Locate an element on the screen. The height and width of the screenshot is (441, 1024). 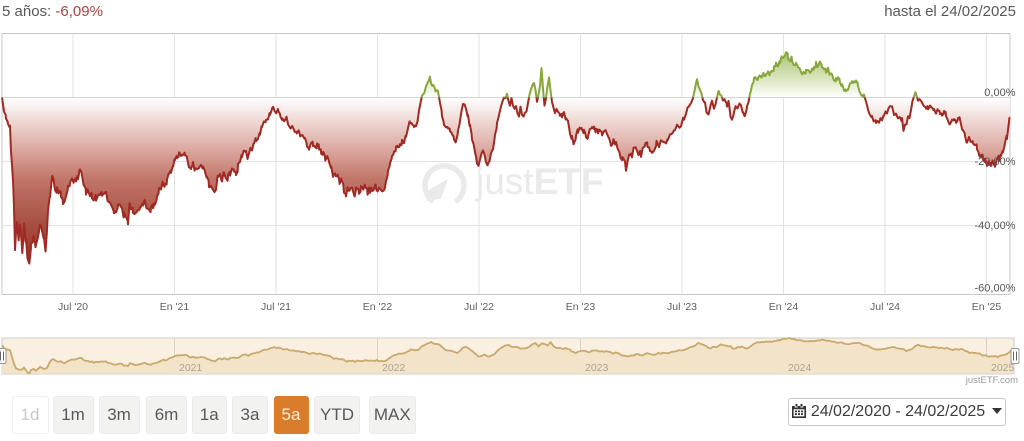
svg-text: Jul '22 is located at coordinates (479, 307).